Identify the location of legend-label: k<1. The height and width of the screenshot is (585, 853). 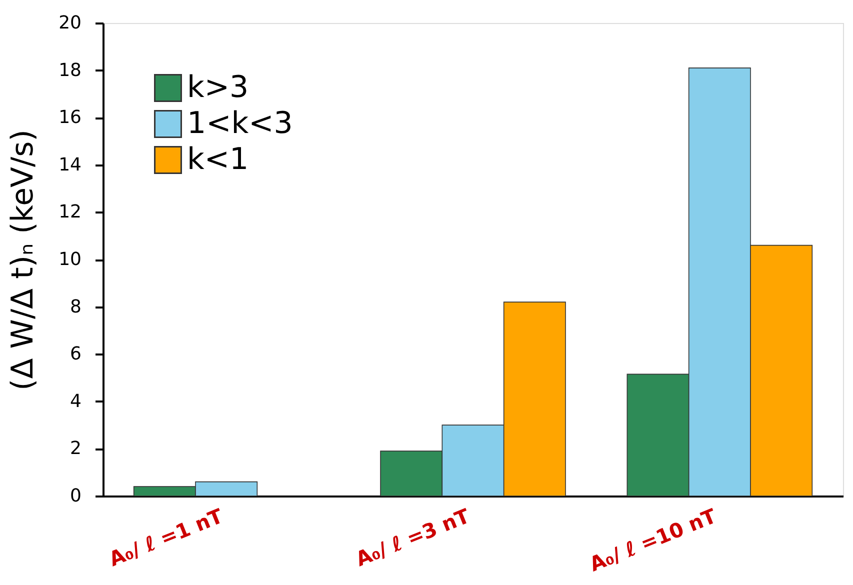
(218, 159).